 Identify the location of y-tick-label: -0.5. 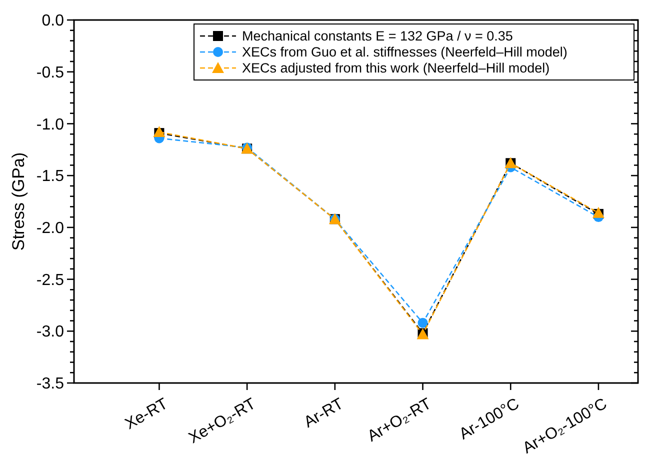
(50, 73).